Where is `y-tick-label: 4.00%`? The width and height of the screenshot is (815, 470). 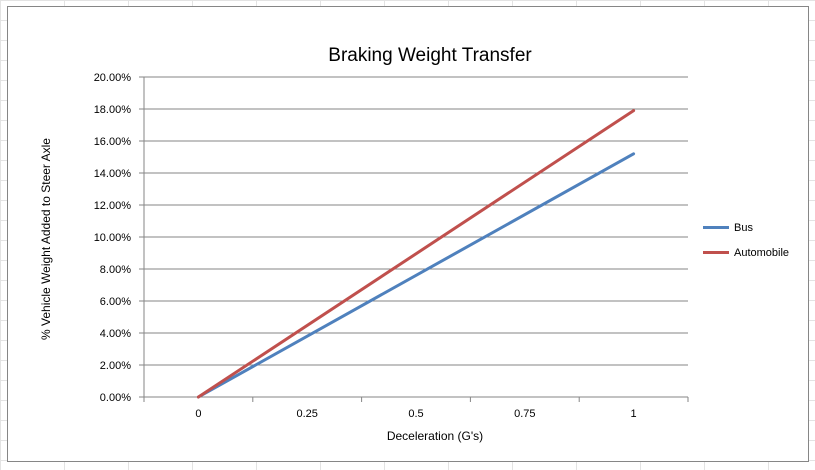 y-tick-label: 4.00% is located at coordinates (115, 334).